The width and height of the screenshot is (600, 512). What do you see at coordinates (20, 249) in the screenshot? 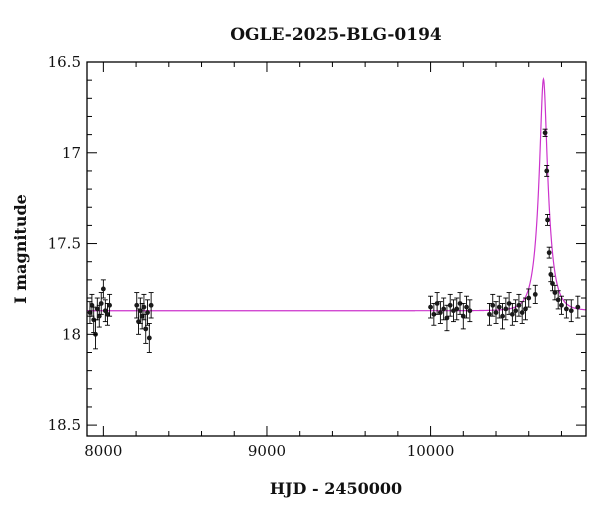
I see `y-axis-label: I magnitude` at bounding box center [20, 249].